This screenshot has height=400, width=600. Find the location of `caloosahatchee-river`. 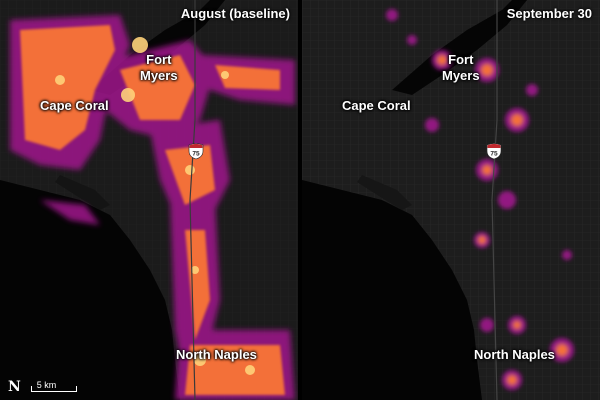

caloosahatchee-river is located at coordinates (459, 47).